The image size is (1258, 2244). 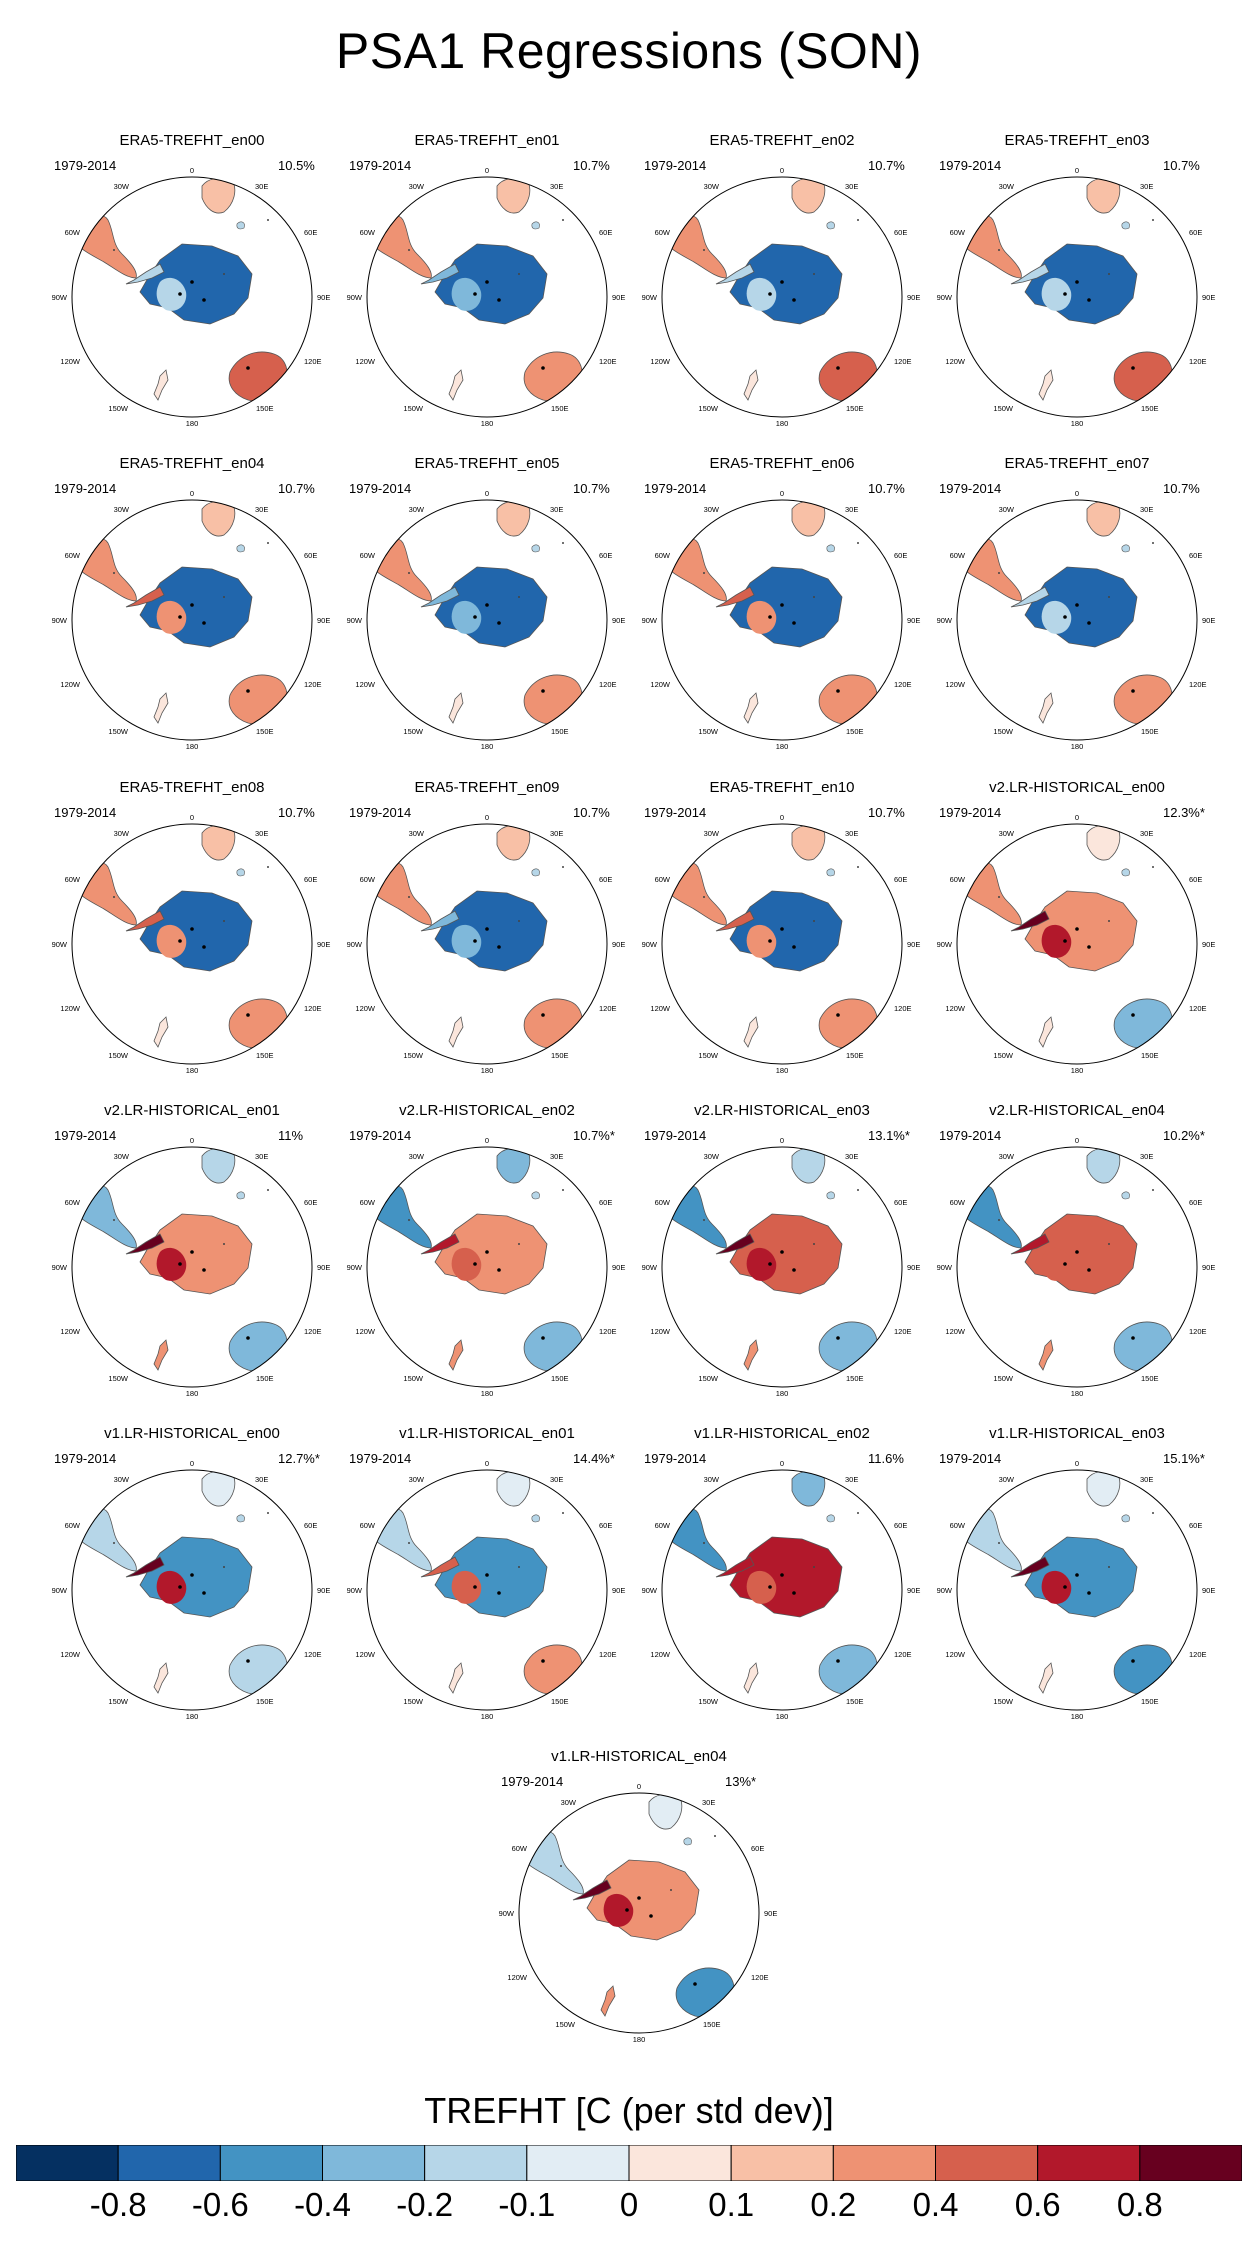 I want to click on panel-title: v2.LR-HISTORICAL_en02, so click(x=487, y=1110).